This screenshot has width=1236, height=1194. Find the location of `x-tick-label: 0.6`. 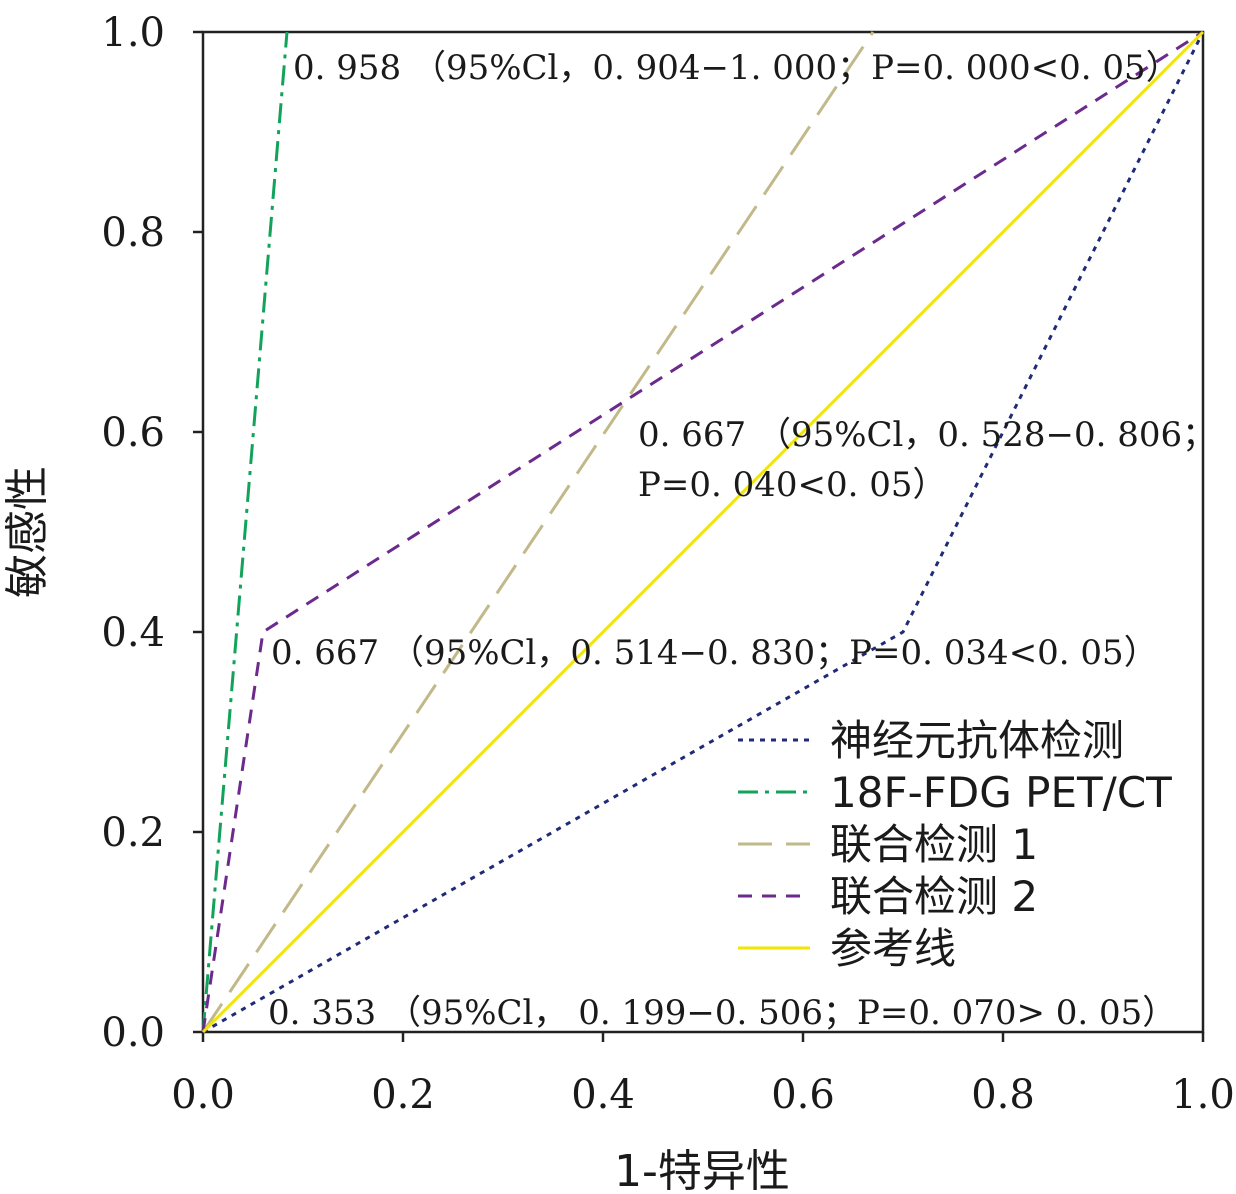

x-tick-label: 0.6 is located at coordinates (803, 1095).